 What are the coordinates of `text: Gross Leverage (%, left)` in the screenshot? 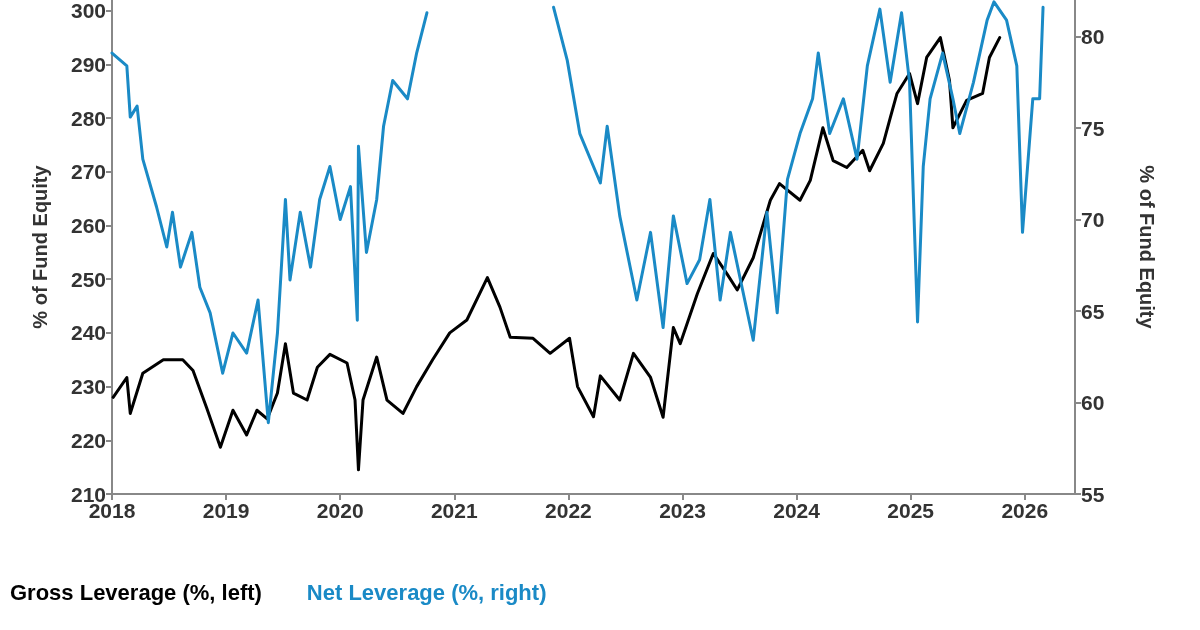 It's located at (136, 592).